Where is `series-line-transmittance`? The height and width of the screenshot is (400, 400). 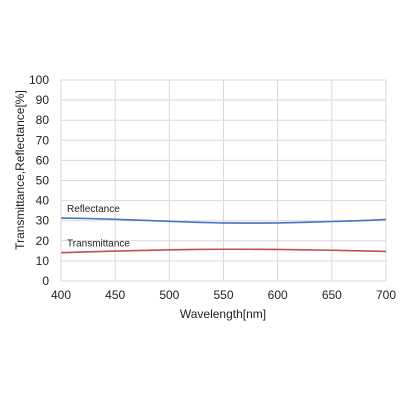 series-line-transmittance is located at coordinates (223, 251).